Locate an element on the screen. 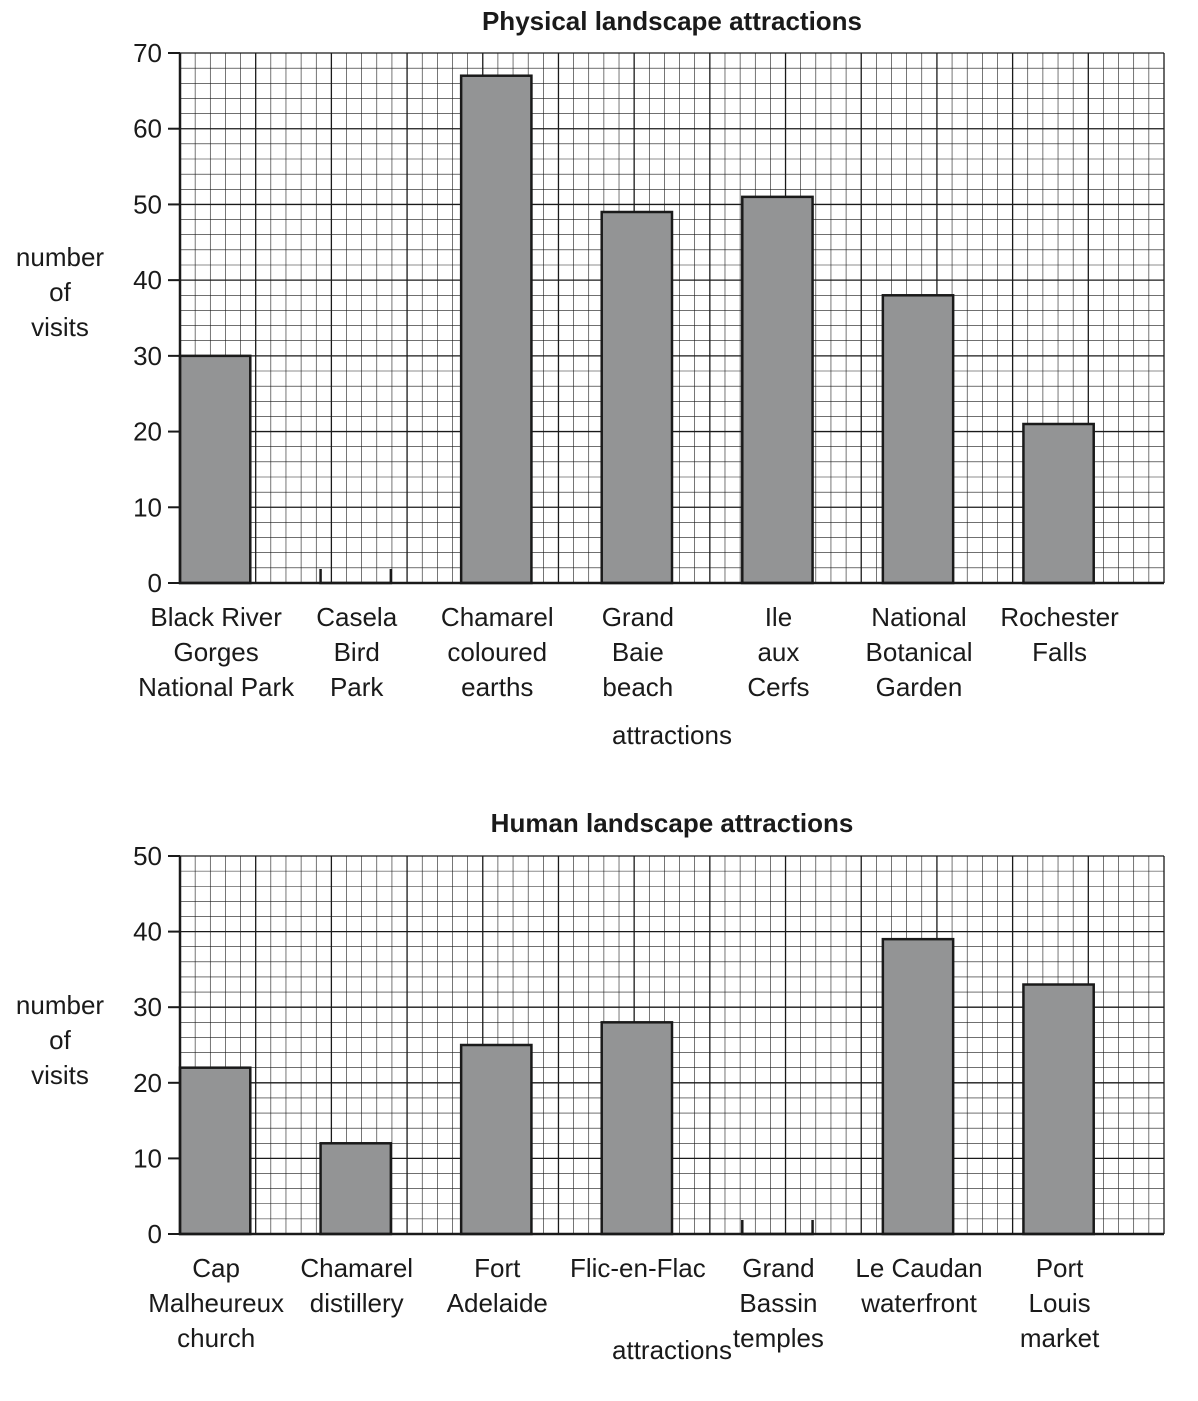 The height and width of the screenshot is (1401, 1198). x-tick-label: Black River Gorges National Park is located at coordinates (216, 652).